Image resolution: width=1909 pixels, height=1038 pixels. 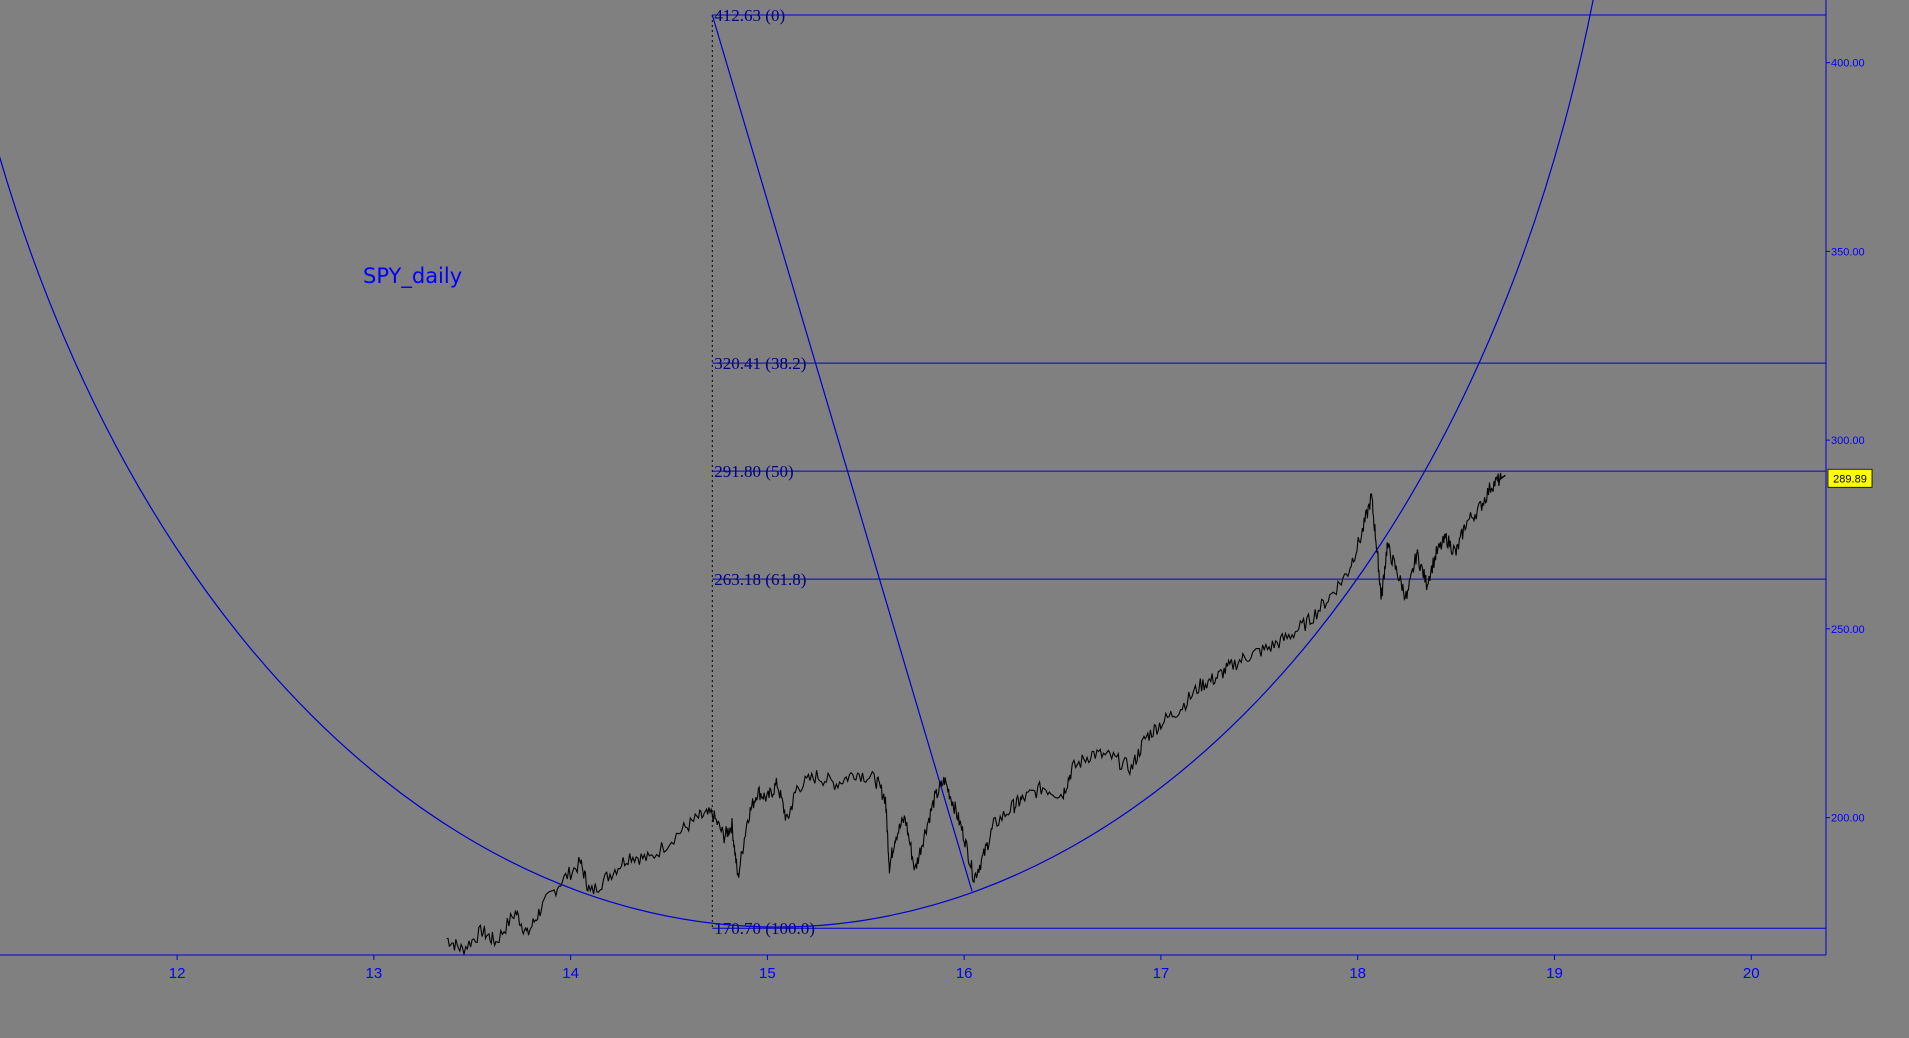 I want to click on x-tick-label: 12, so click(x=177, y=973).